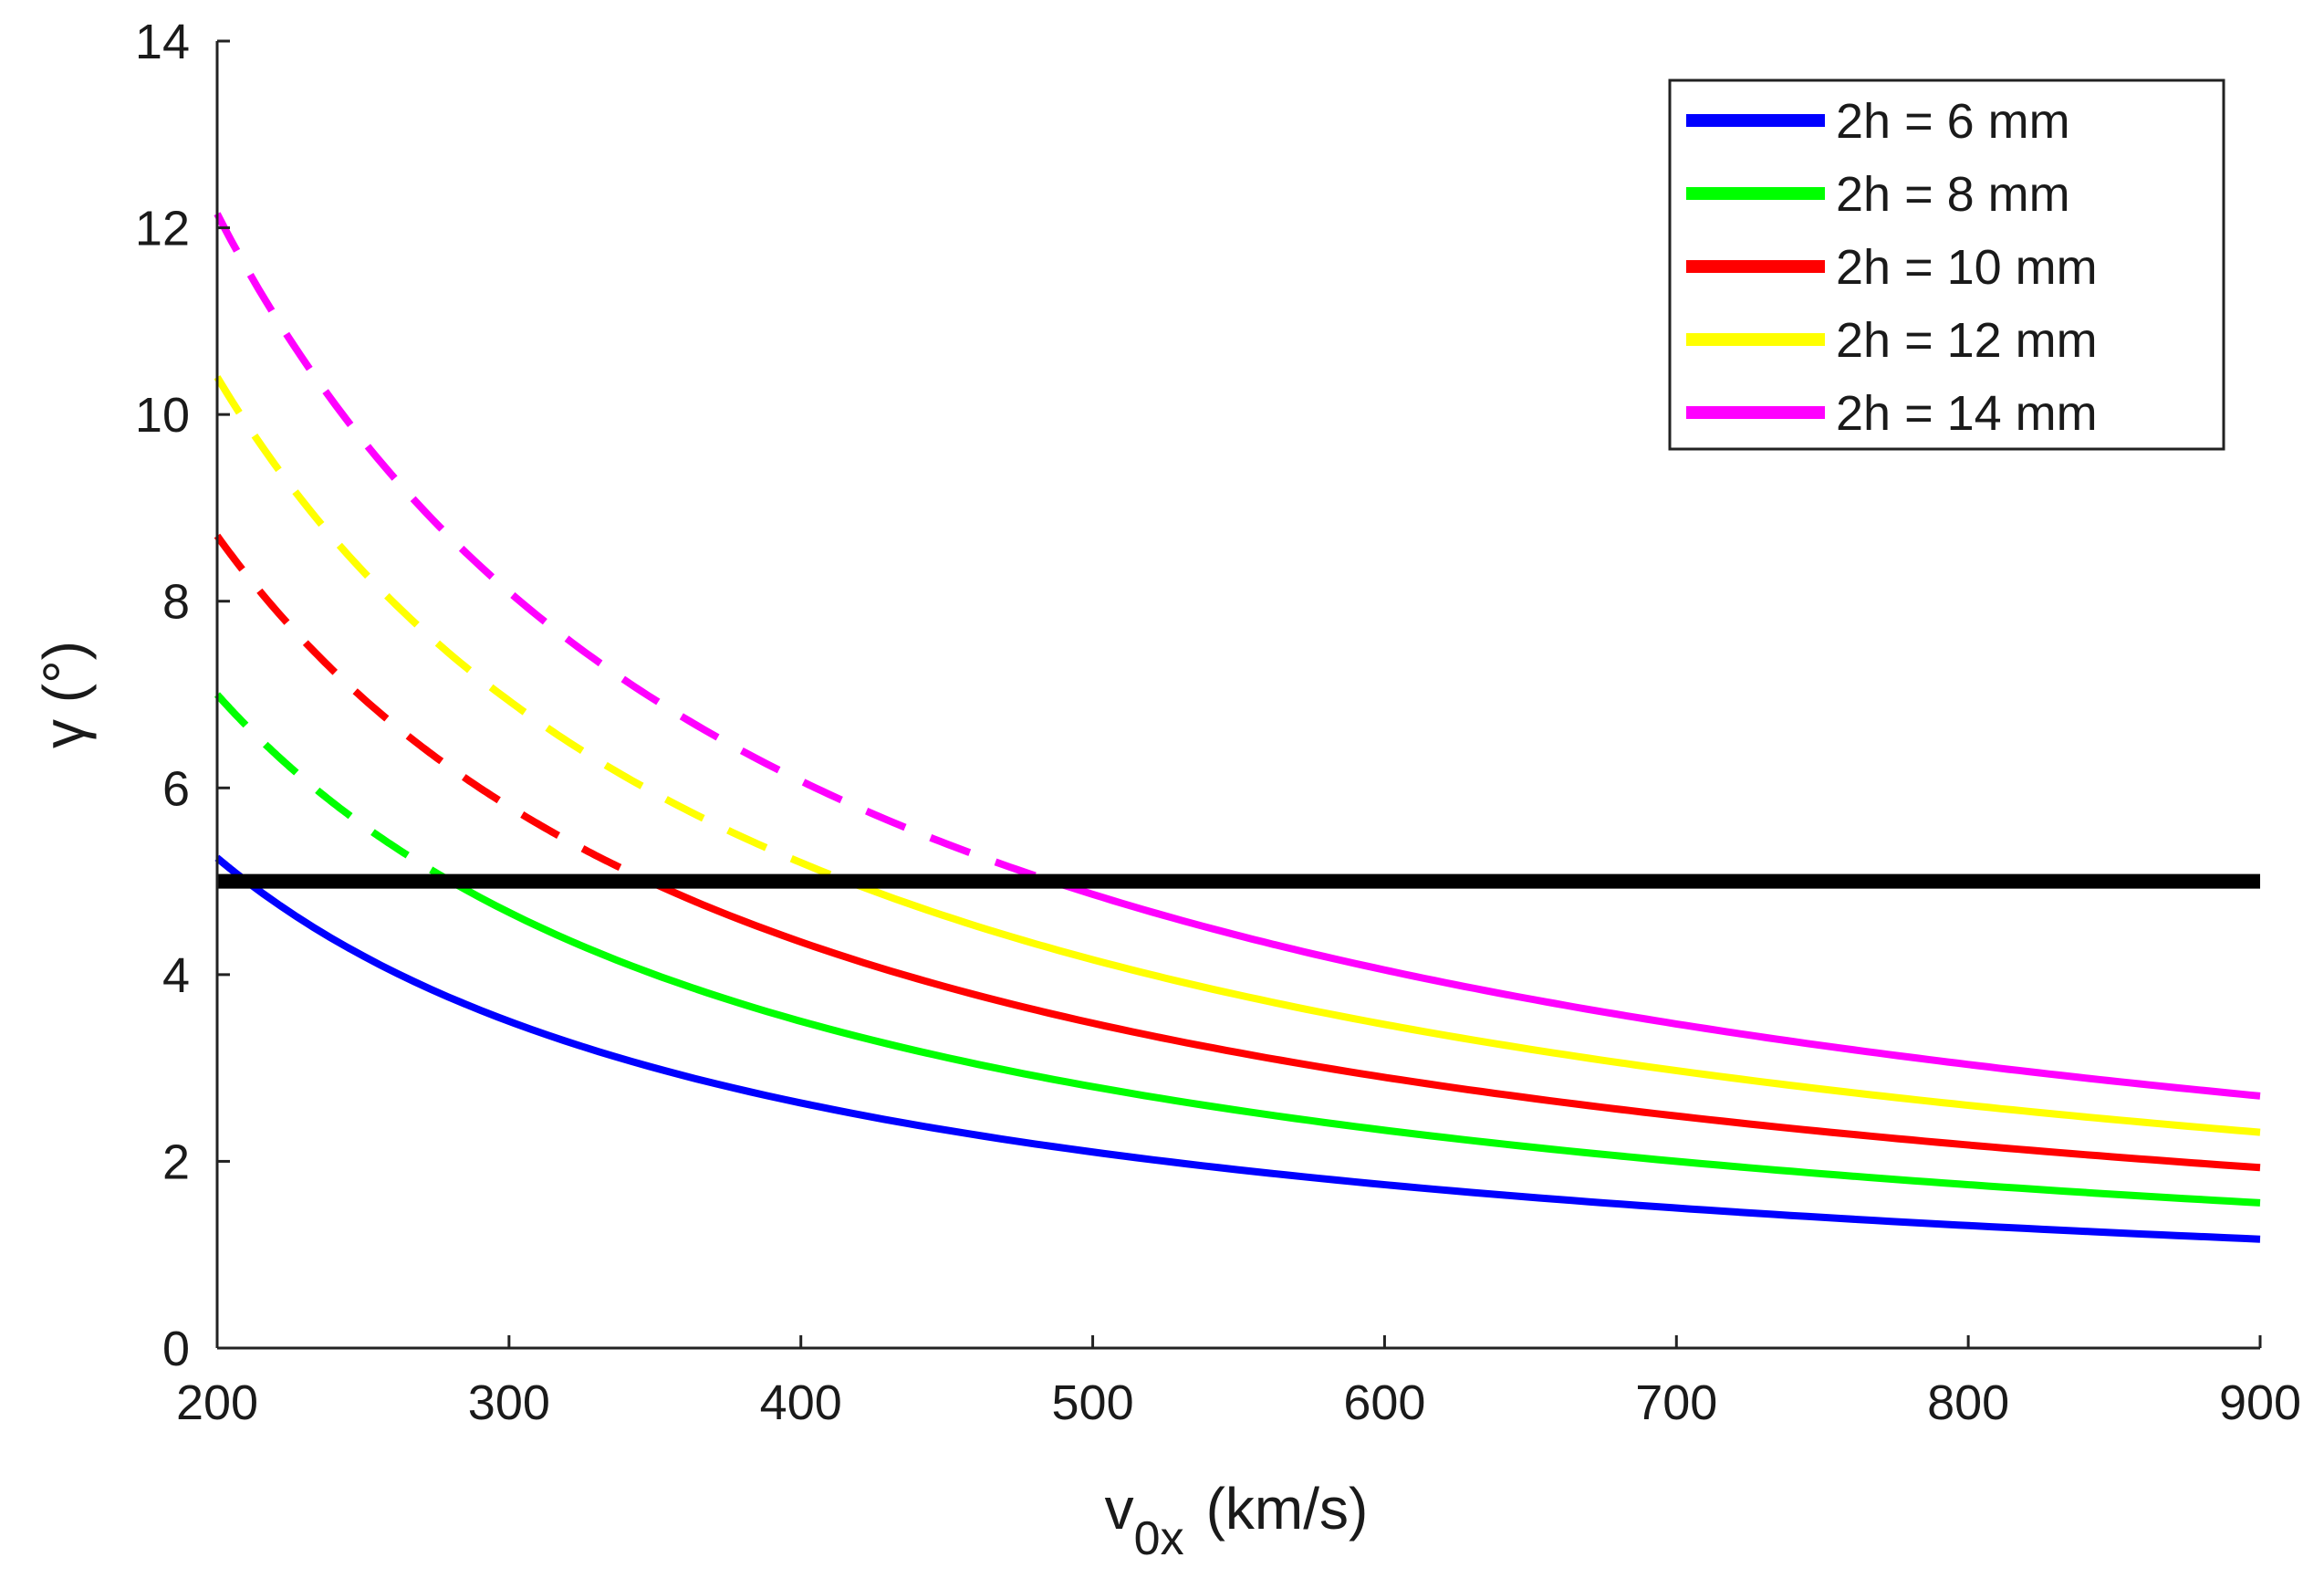 The height and width of the screenshot is (1589, 2324). I want to click on series-4-solid, so click(1655, 988).